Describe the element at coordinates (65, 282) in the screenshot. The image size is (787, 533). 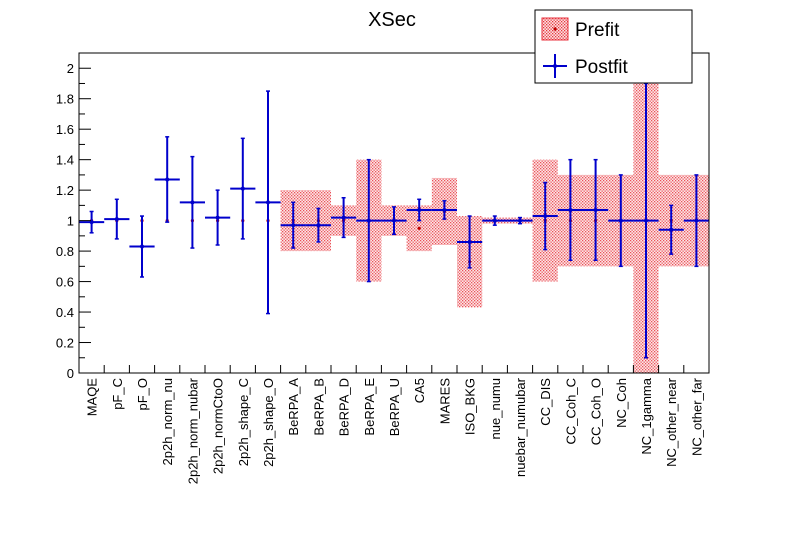
I see `y-tick-label: 0.6` at that location.